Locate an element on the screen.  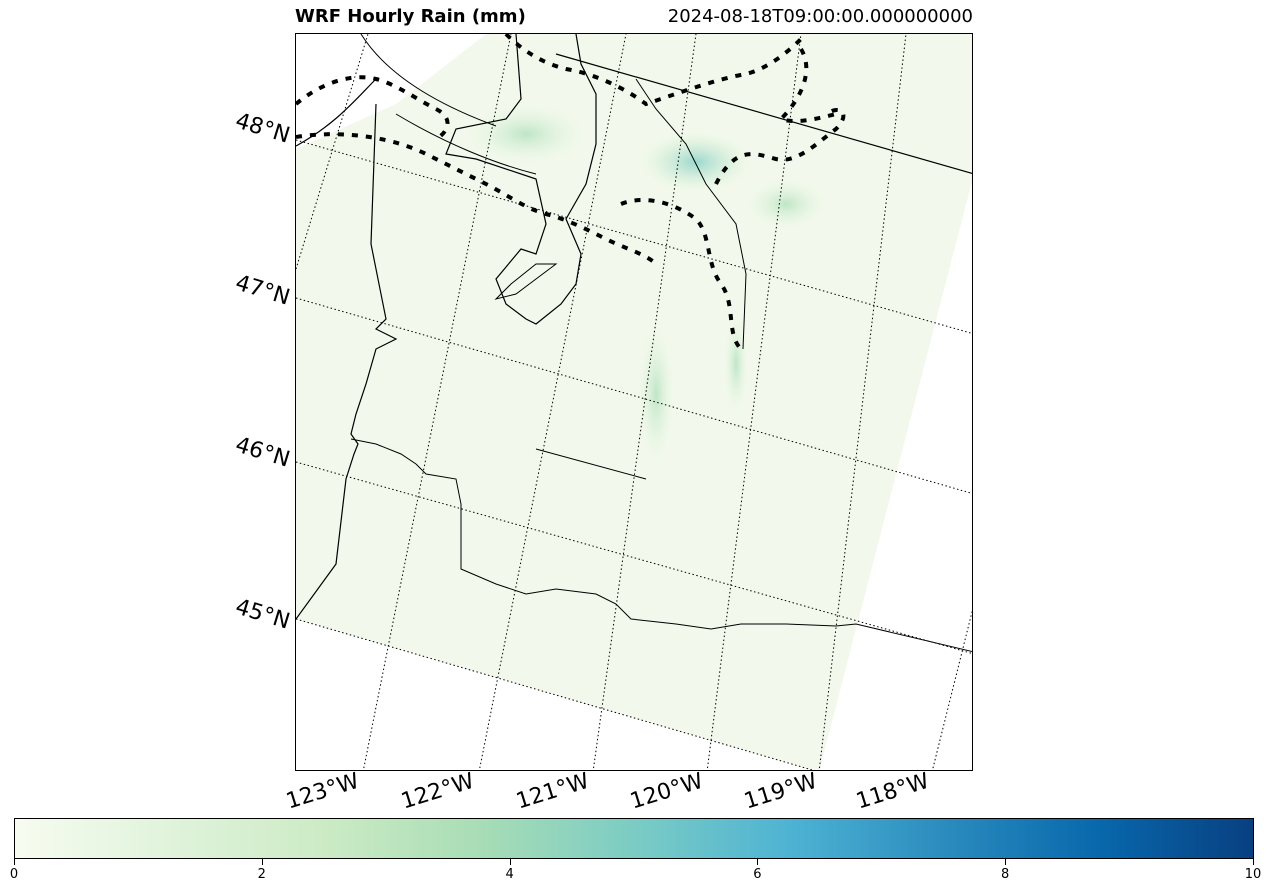
lat-label: 47°N is located at coordinates (262, 290).